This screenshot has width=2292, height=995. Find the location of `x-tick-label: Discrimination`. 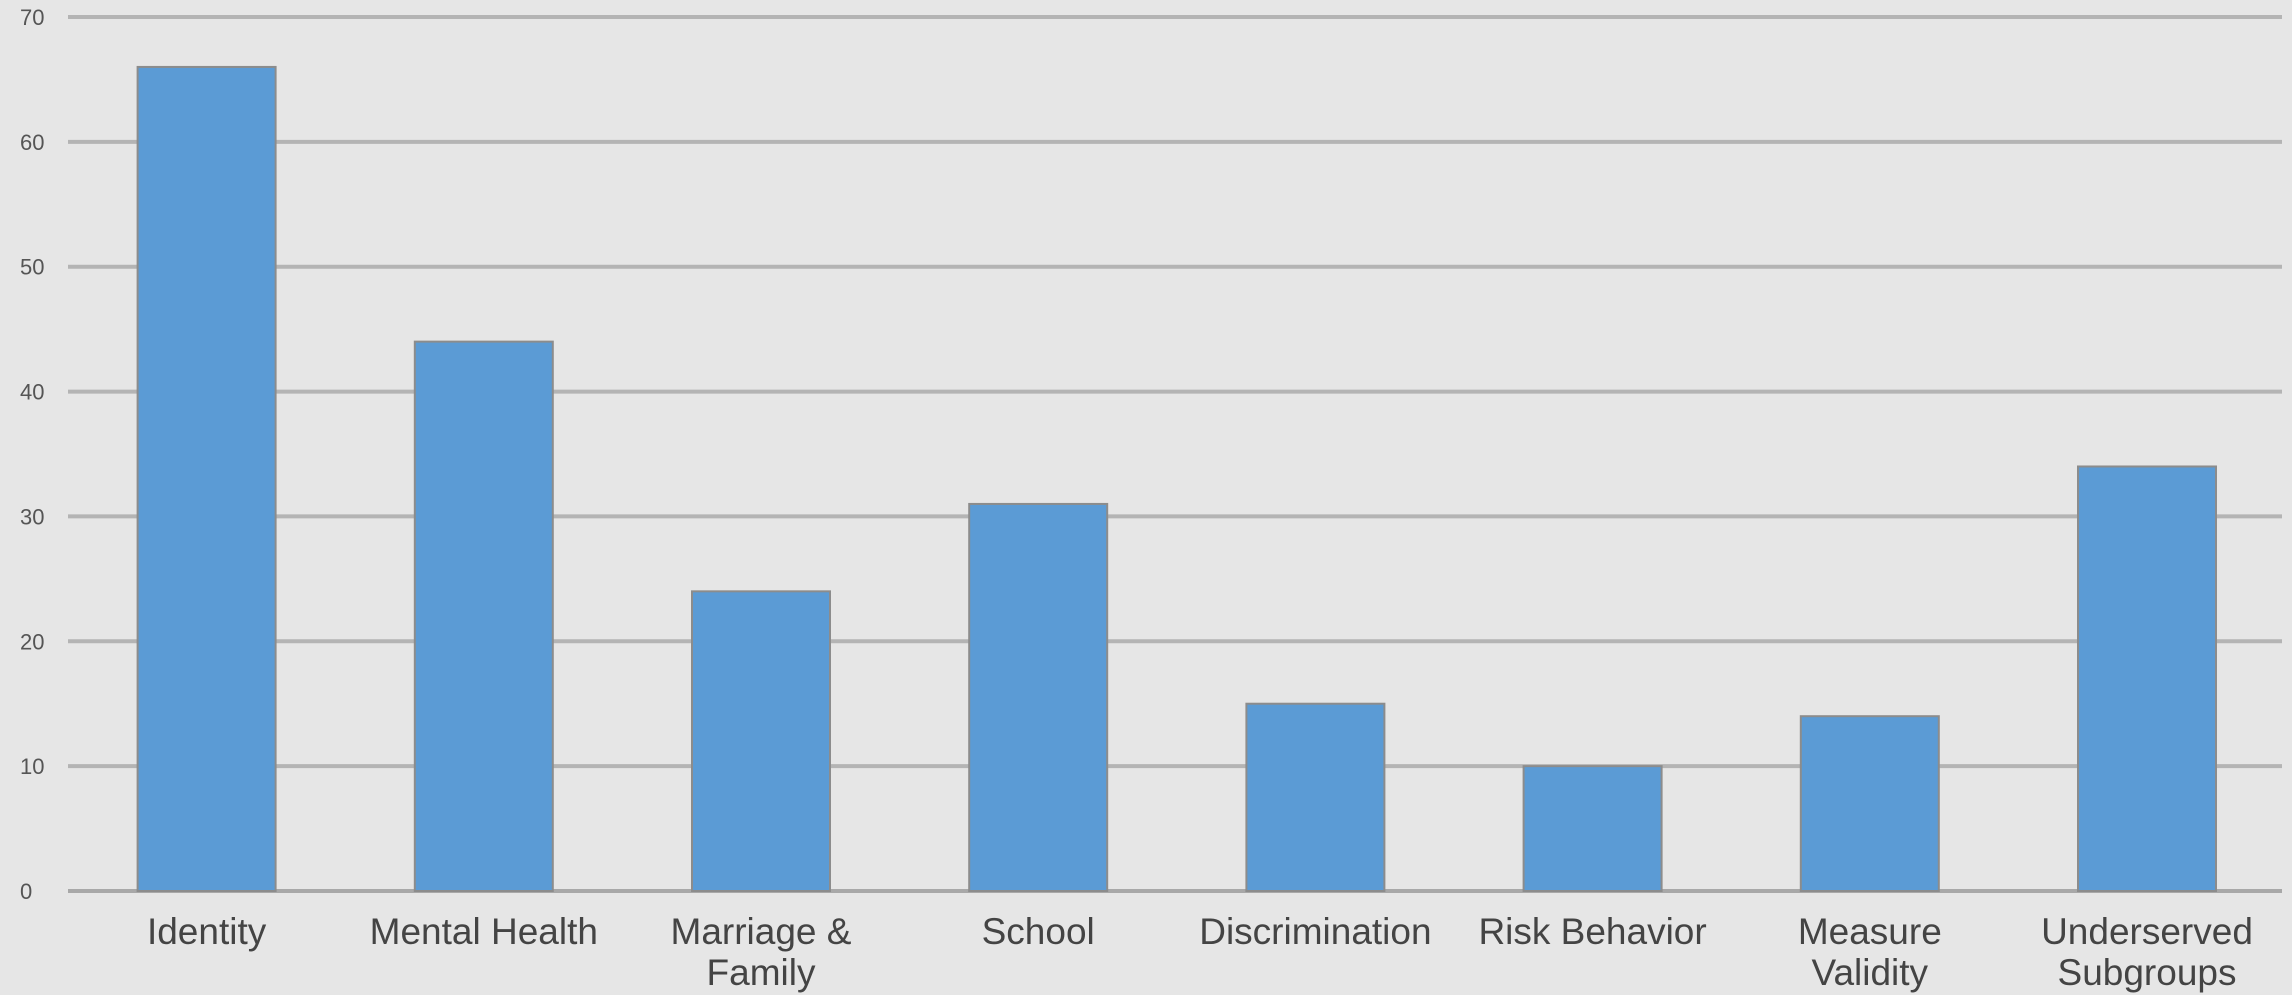

x-tick-label: Discrimination is located at coordinates (1315, 931).